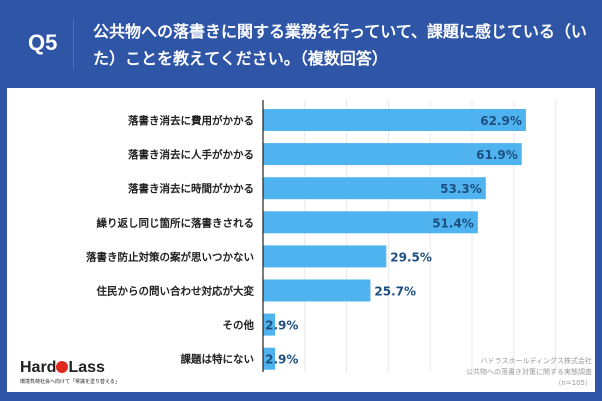 The width and height of the screenshot is (602, 401). I want to click on category-label: 繰り返し同じ箇所に落書きされる, so click(176, 222).